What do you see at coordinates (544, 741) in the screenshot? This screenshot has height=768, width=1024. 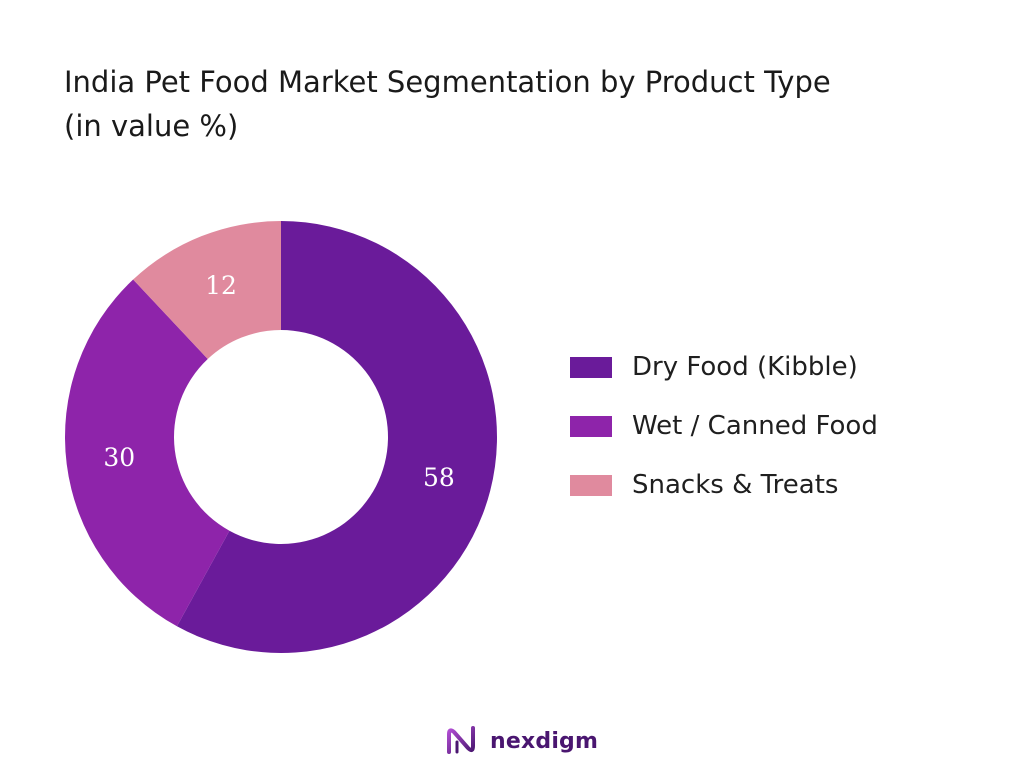 I see `brand-name: nexdigm` at bounding box center [544, 741].